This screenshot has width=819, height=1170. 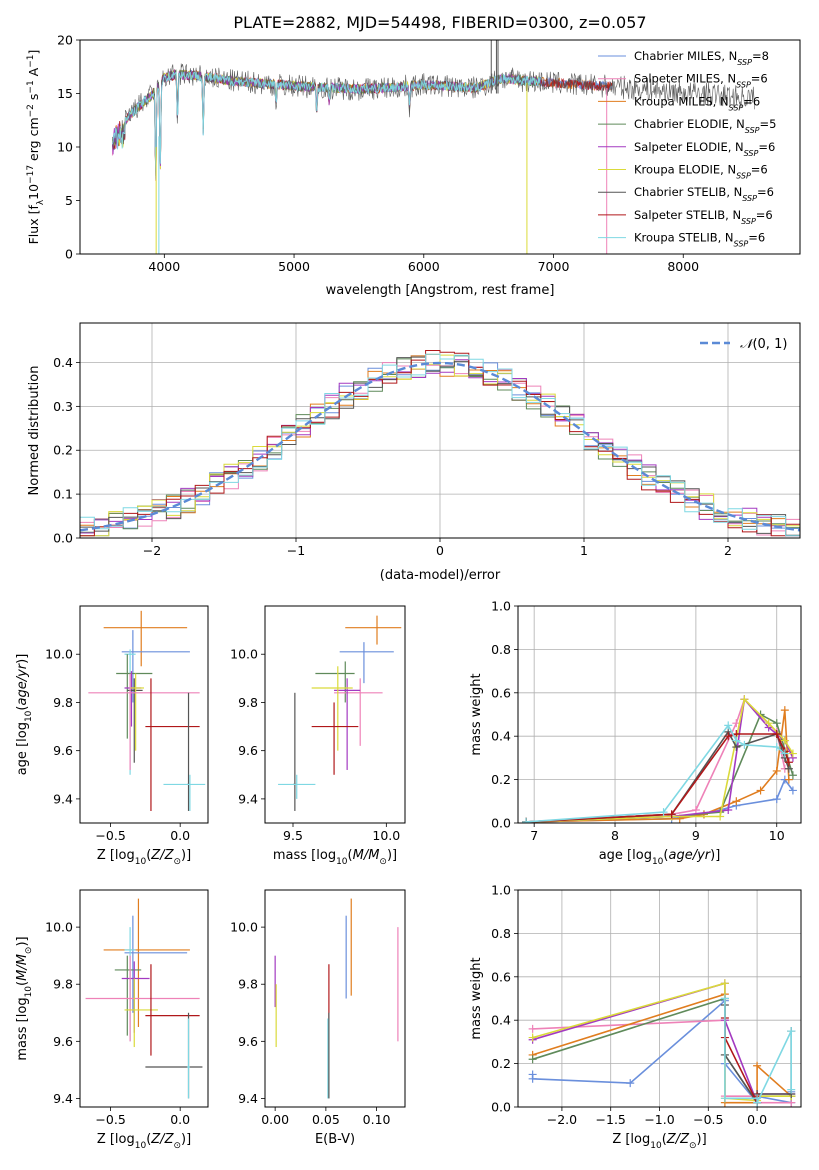 I want to click on residual-hist-ytick-label: 0.2, so click(x=63, y=450).